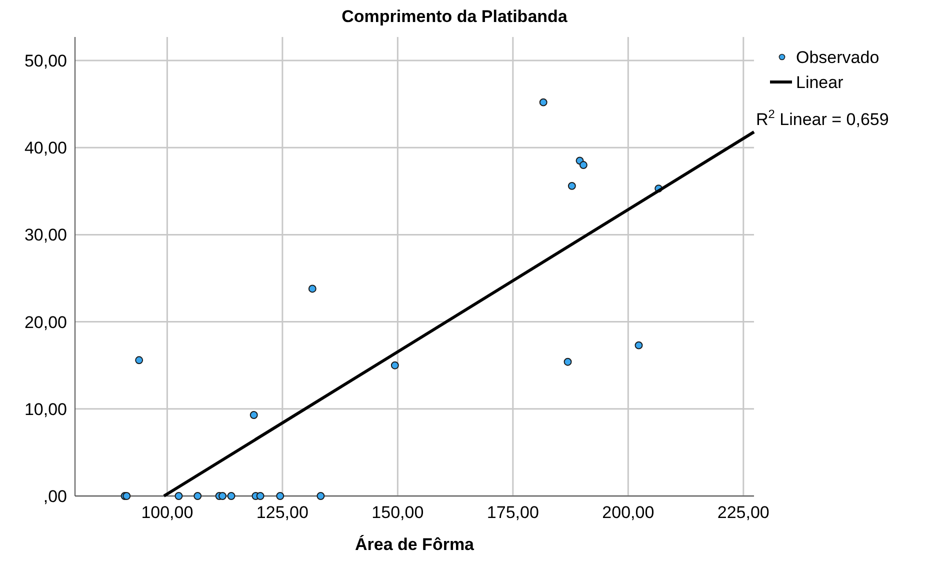  What do you see at coordinates (282, 512) in the screenshot?
I see `x-tick-label: 125,00` at bounding box center [282, 512].